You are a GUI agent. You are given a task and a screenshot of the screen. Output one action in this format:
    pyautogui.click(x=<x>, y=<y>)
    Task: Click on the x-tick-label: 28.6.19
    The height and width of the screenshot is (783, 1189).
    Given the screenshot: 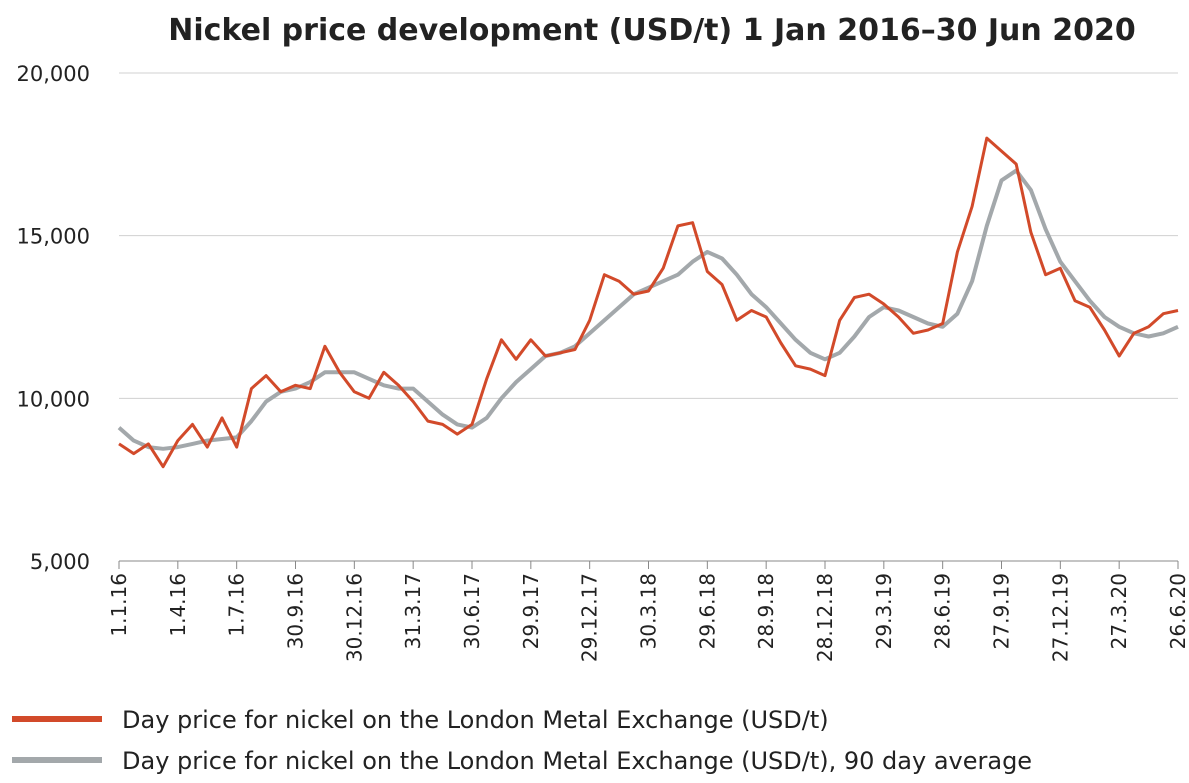 What is the action you would take?
    pyautogui.click(x=943, y=611)
    